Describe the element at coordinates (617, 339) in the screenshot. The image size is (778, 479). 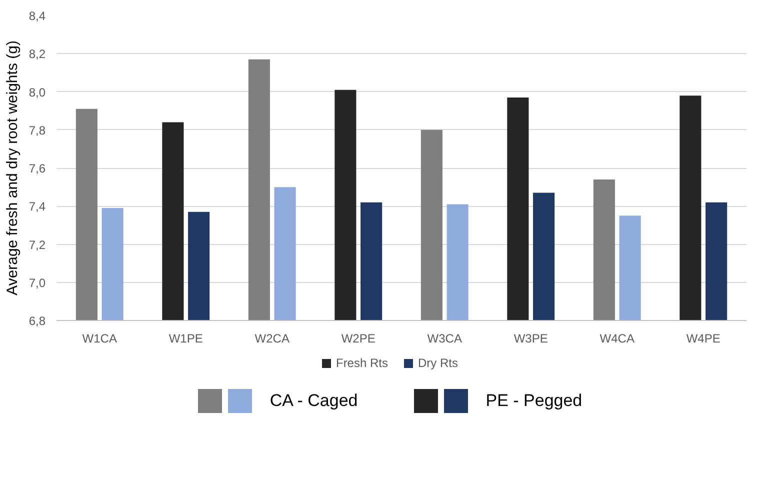
I see `x-tick-label: W4CA` at that location.